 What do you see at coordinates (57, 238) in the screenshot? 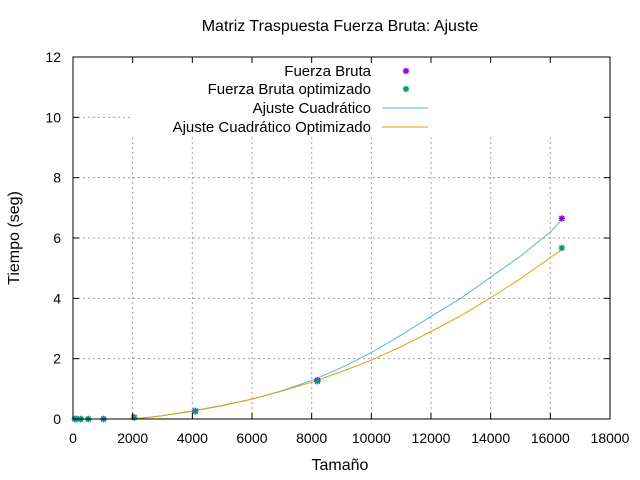
I see `y-tick-label: 6` at bounding box center [57, 238].